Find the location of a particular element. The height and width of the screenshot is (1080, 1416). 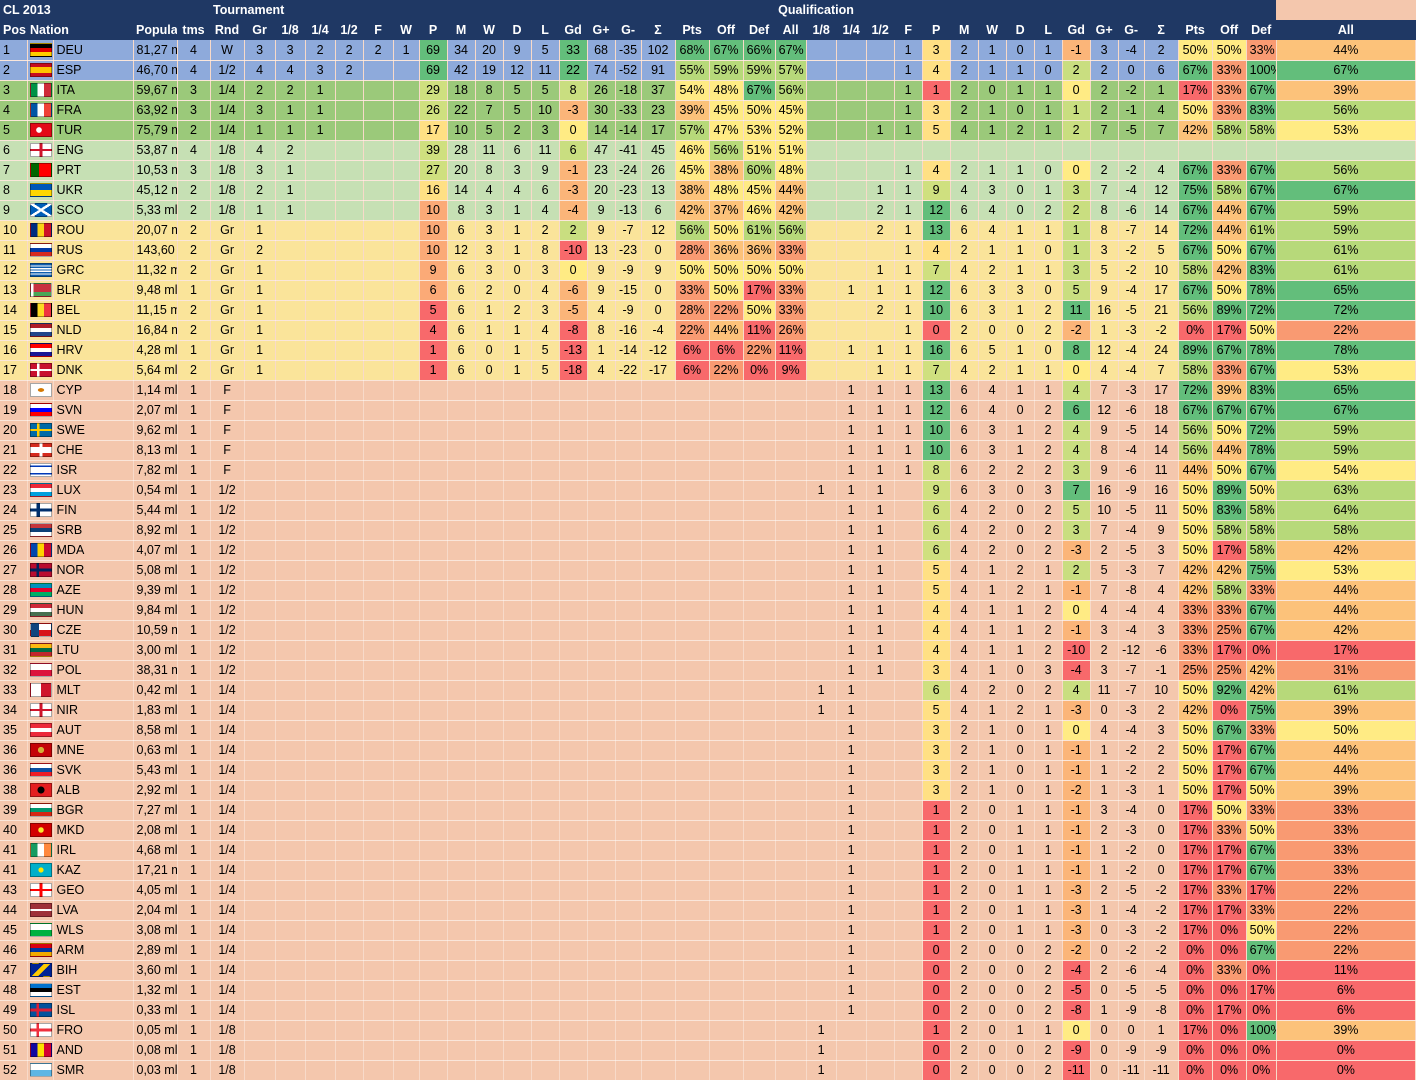

cell-tall is located at coordinates (791, 550).